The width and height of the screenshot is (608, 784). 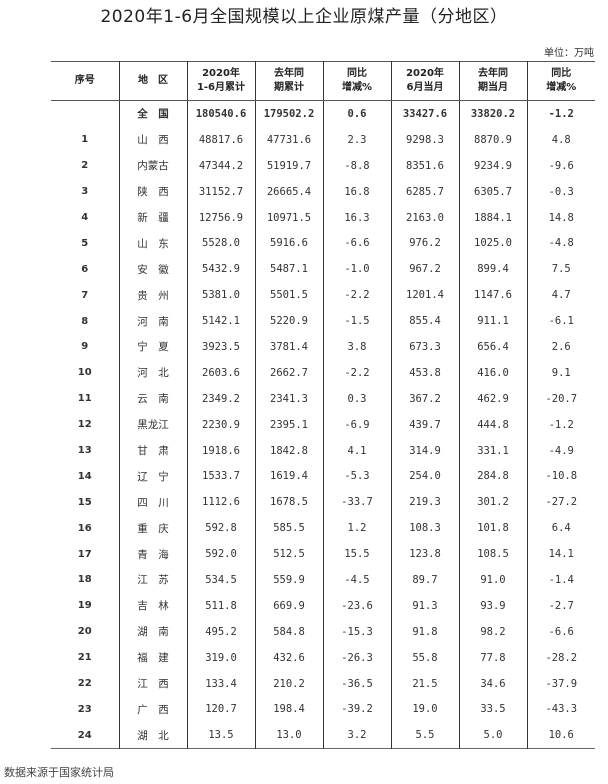 What do you see at coordinates (152, 502) in the screenshot?
I see `cell-region: 四 川` at bounding box center [152, 502].